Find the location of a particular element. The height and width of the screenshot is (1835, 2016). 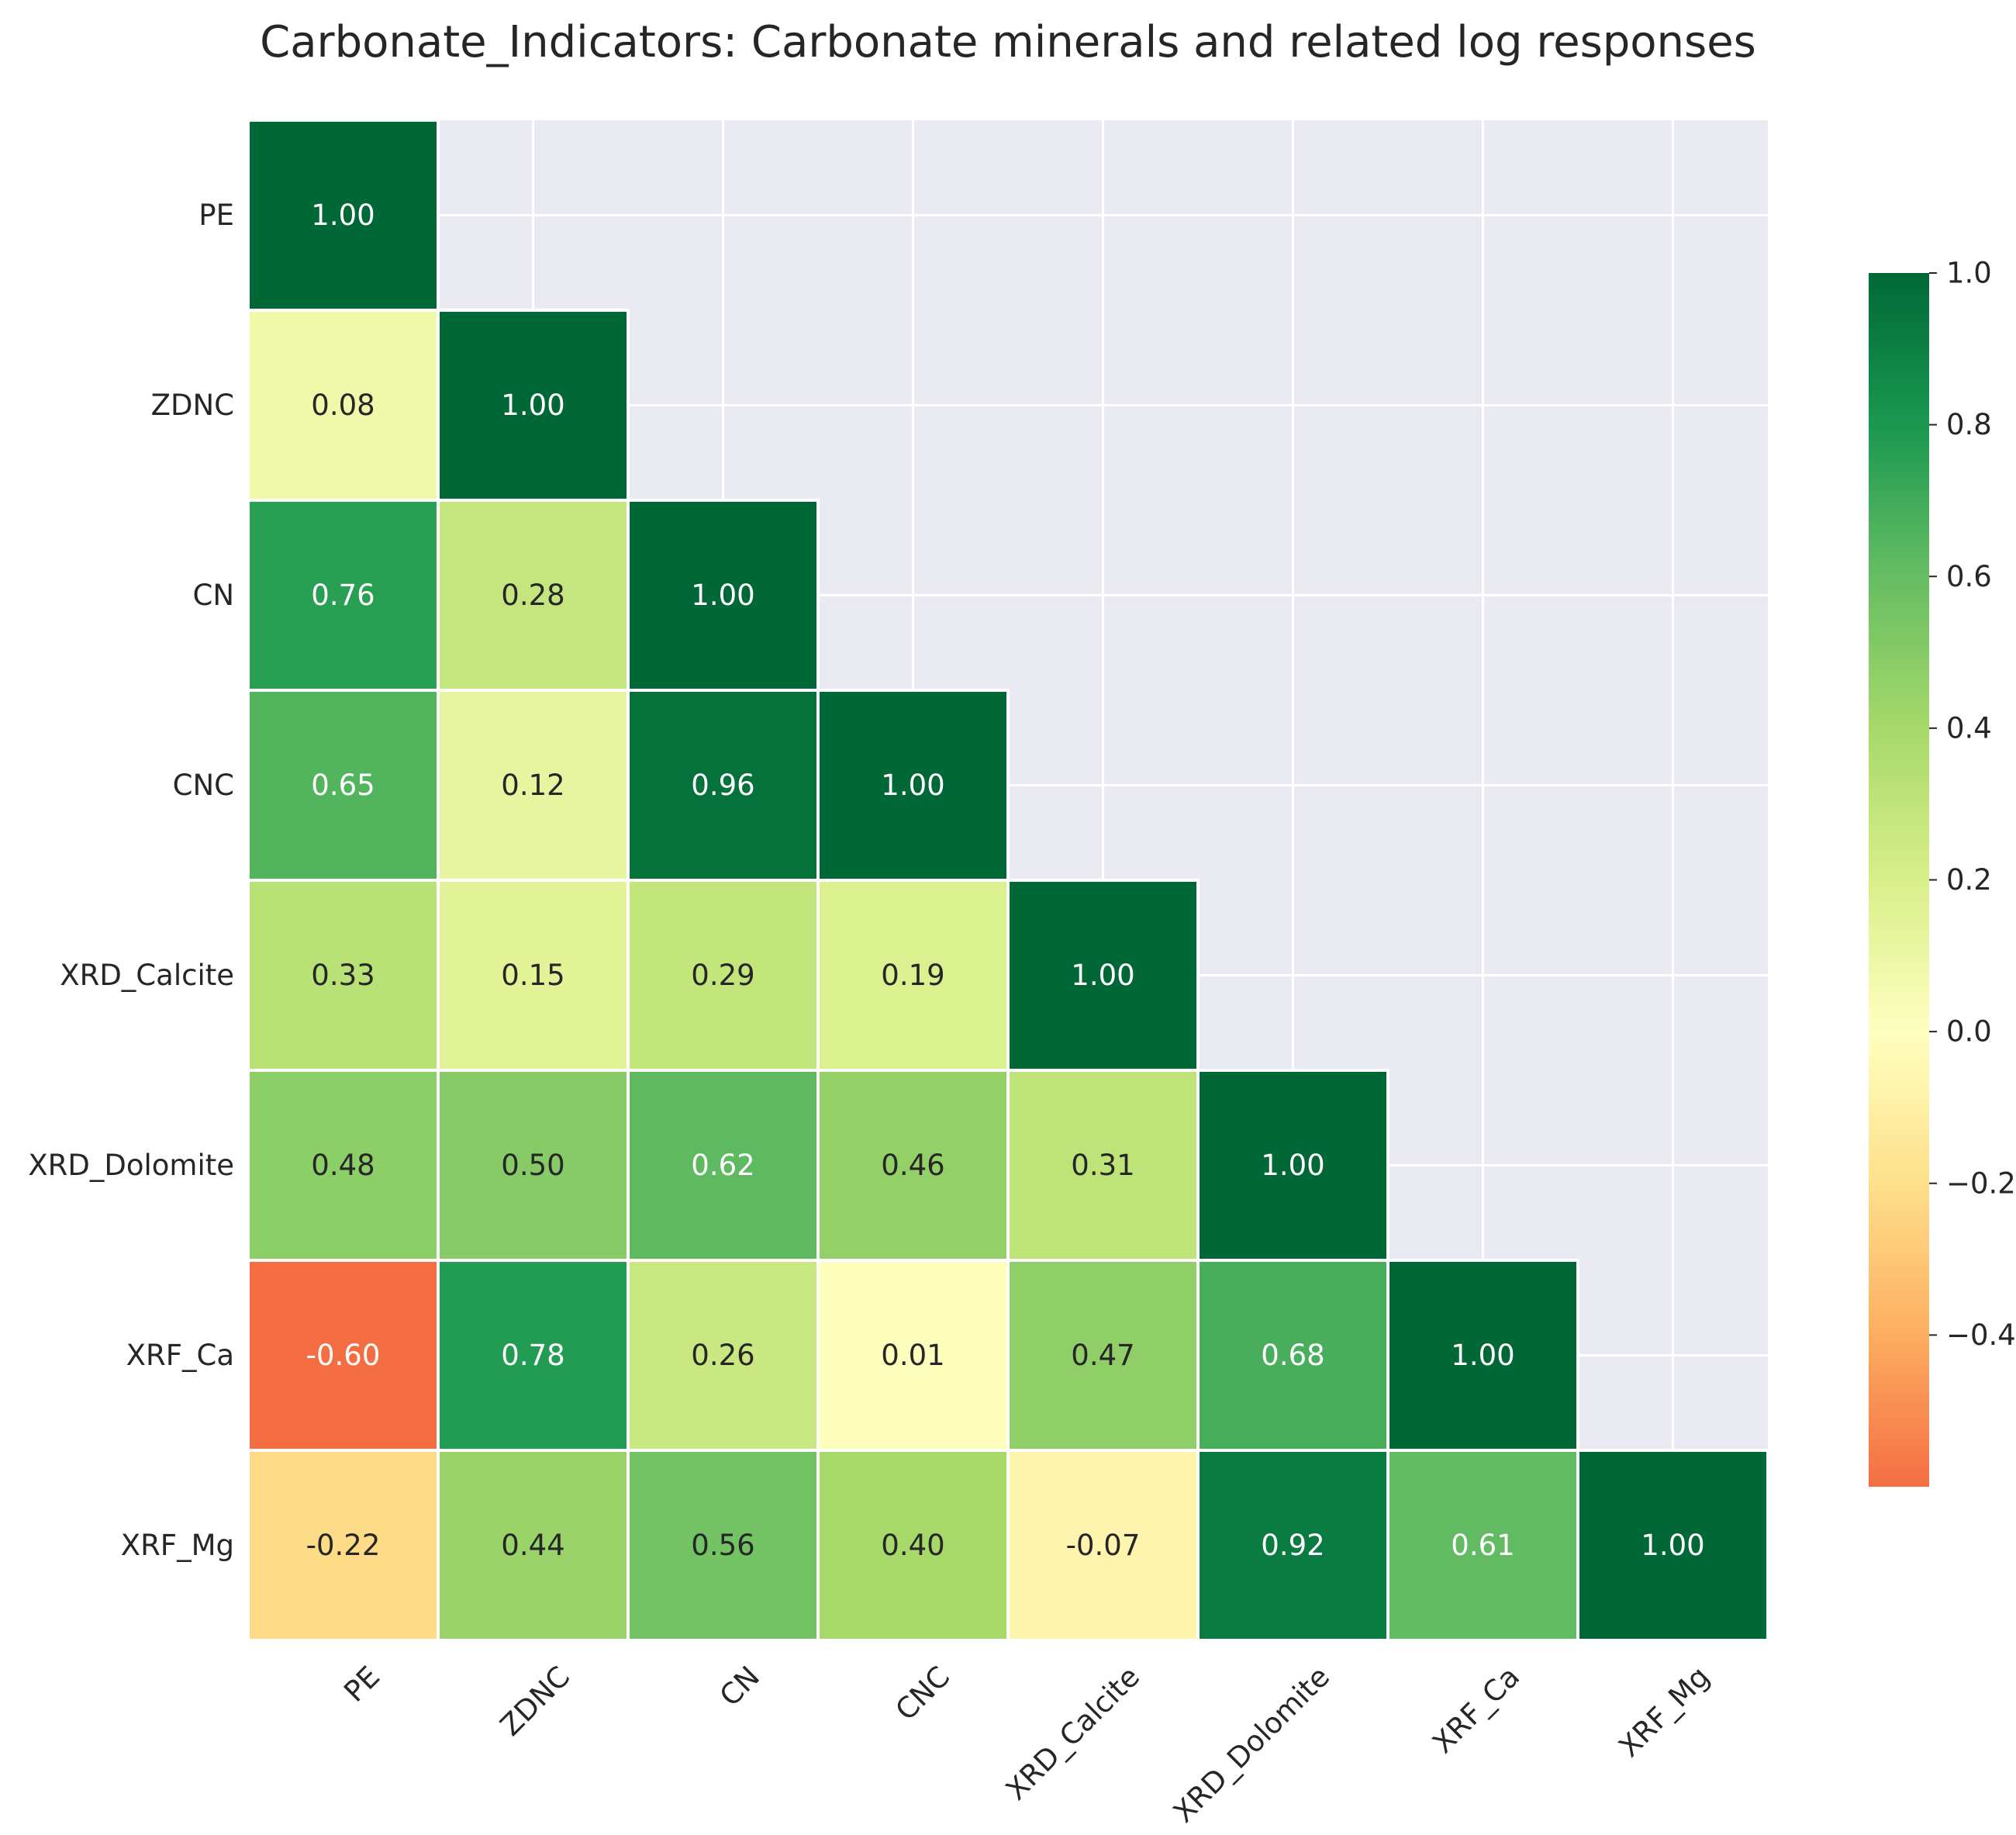

colorbar-tick-label: −0.4 is located at coordinates (1981, 1335).